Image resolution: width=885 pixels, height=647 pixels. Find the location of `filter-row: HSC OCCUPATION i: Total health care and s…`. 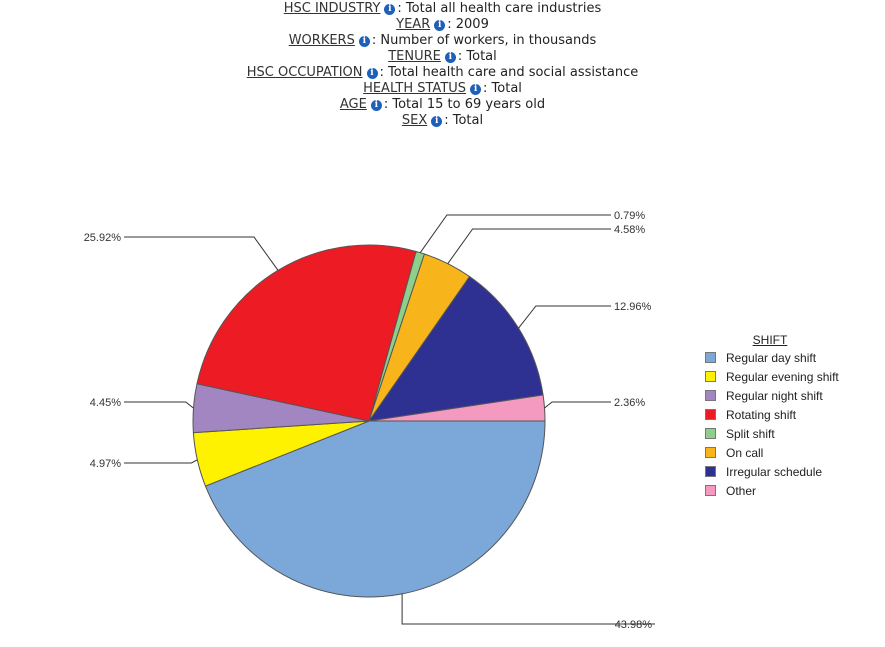

filter-row: HSC OCCUPATION i: Total health care and s… is located at coordinates (442, 73).